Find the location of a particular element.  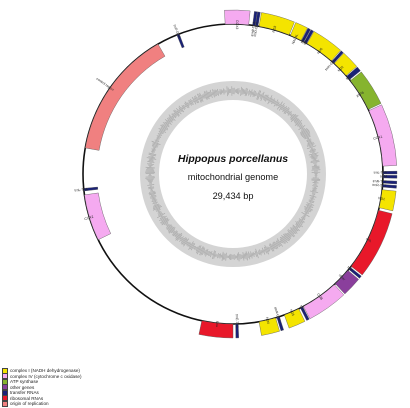

gene-label: ND3 is located at coordinates (275, 29).